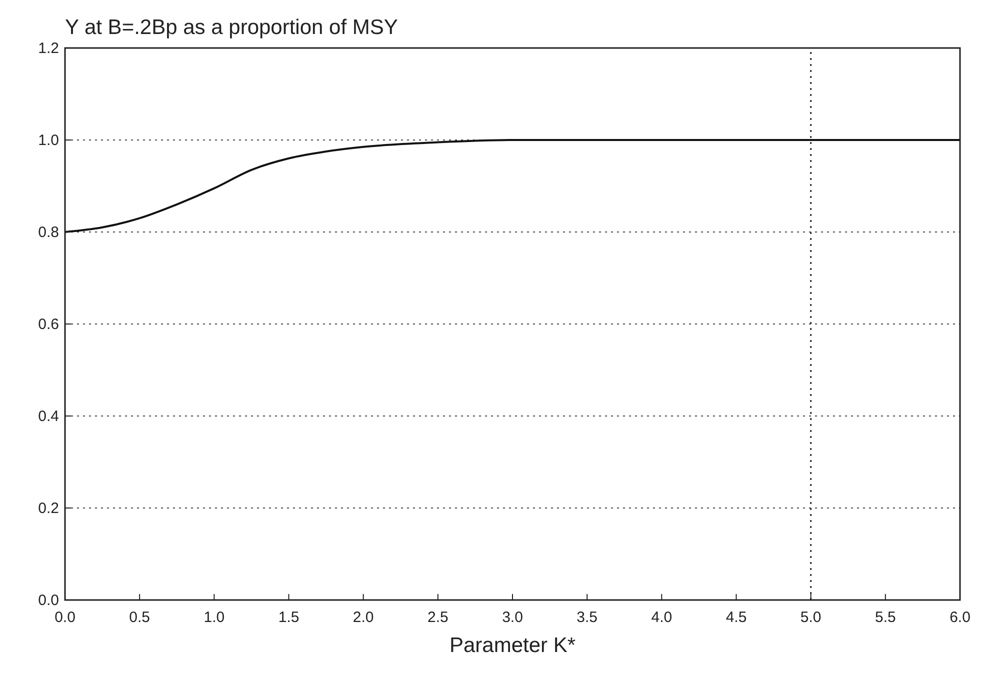 The image size is (988, 688). I want to click on y-tick-label: 1.0, so click(48, 140).